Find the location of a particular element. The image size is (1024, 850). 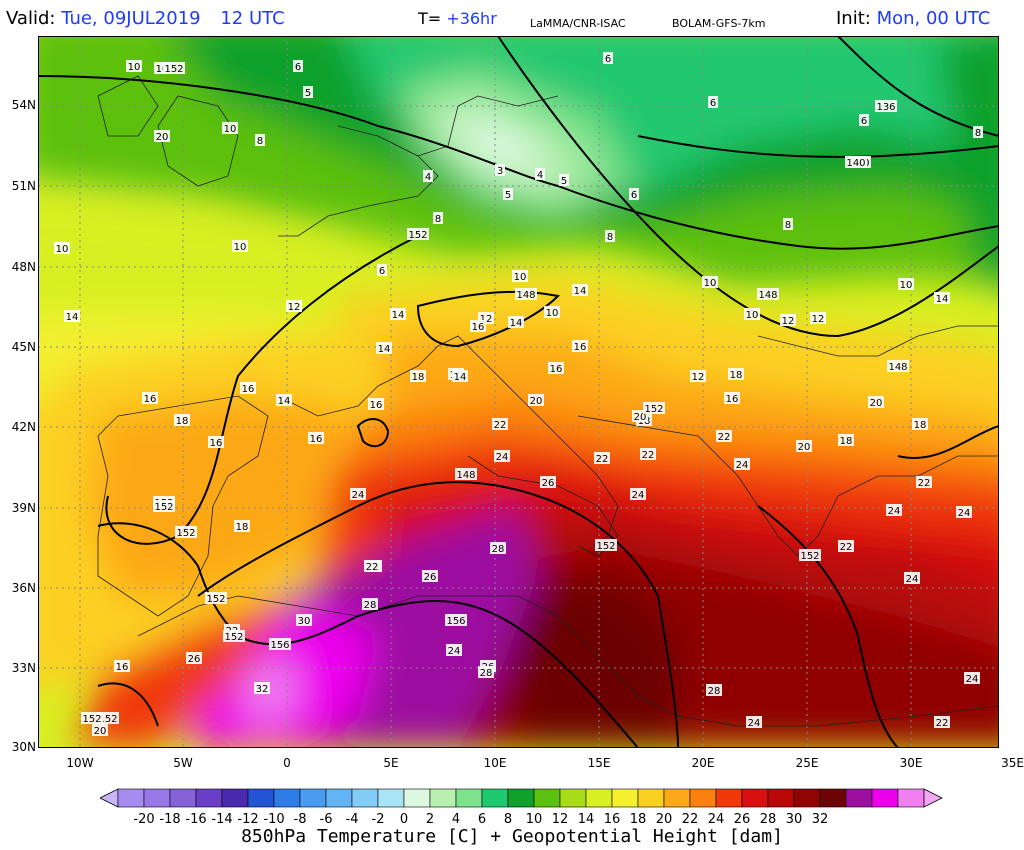

temperature-contour-label: 3 is located at coordinates (500, 171).